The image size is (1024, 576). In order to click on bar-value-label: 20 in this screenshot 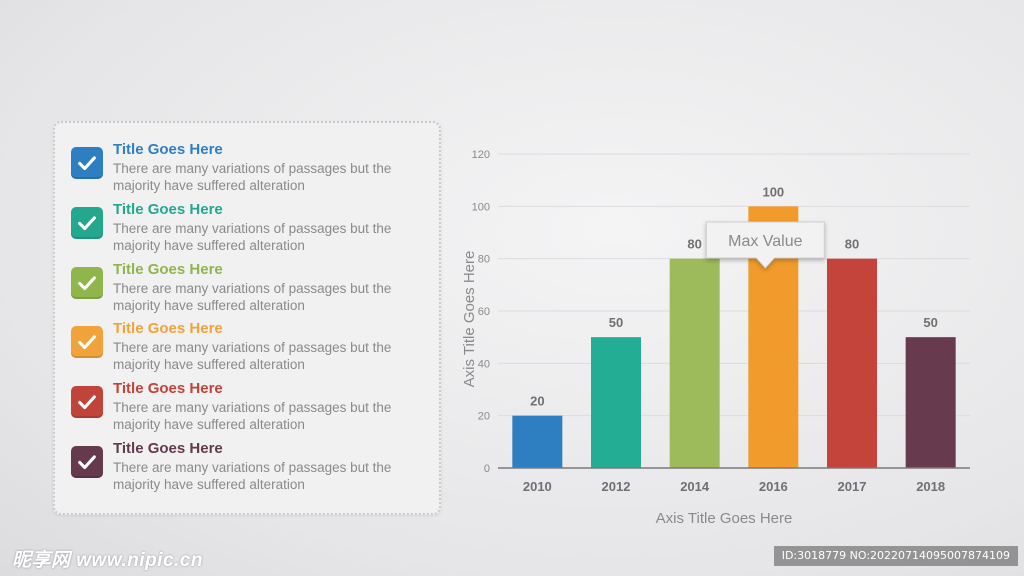, I will do `click(537, 401)`.